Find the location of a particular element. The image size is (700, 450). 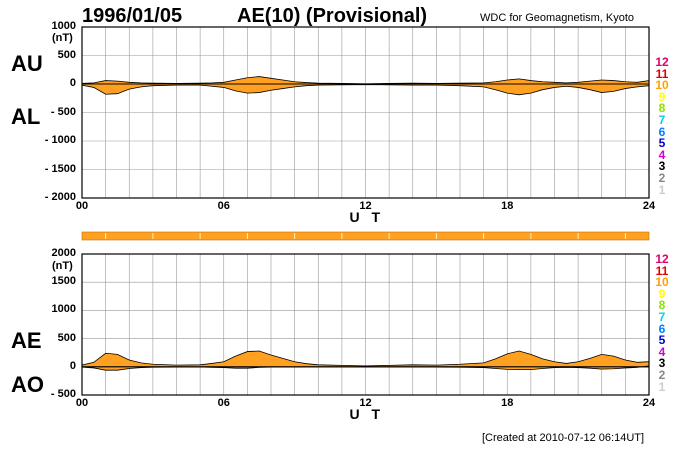

created-timestamp: [Created at 2010-07-12 06:14UT] is located at coordinates (563, 438).